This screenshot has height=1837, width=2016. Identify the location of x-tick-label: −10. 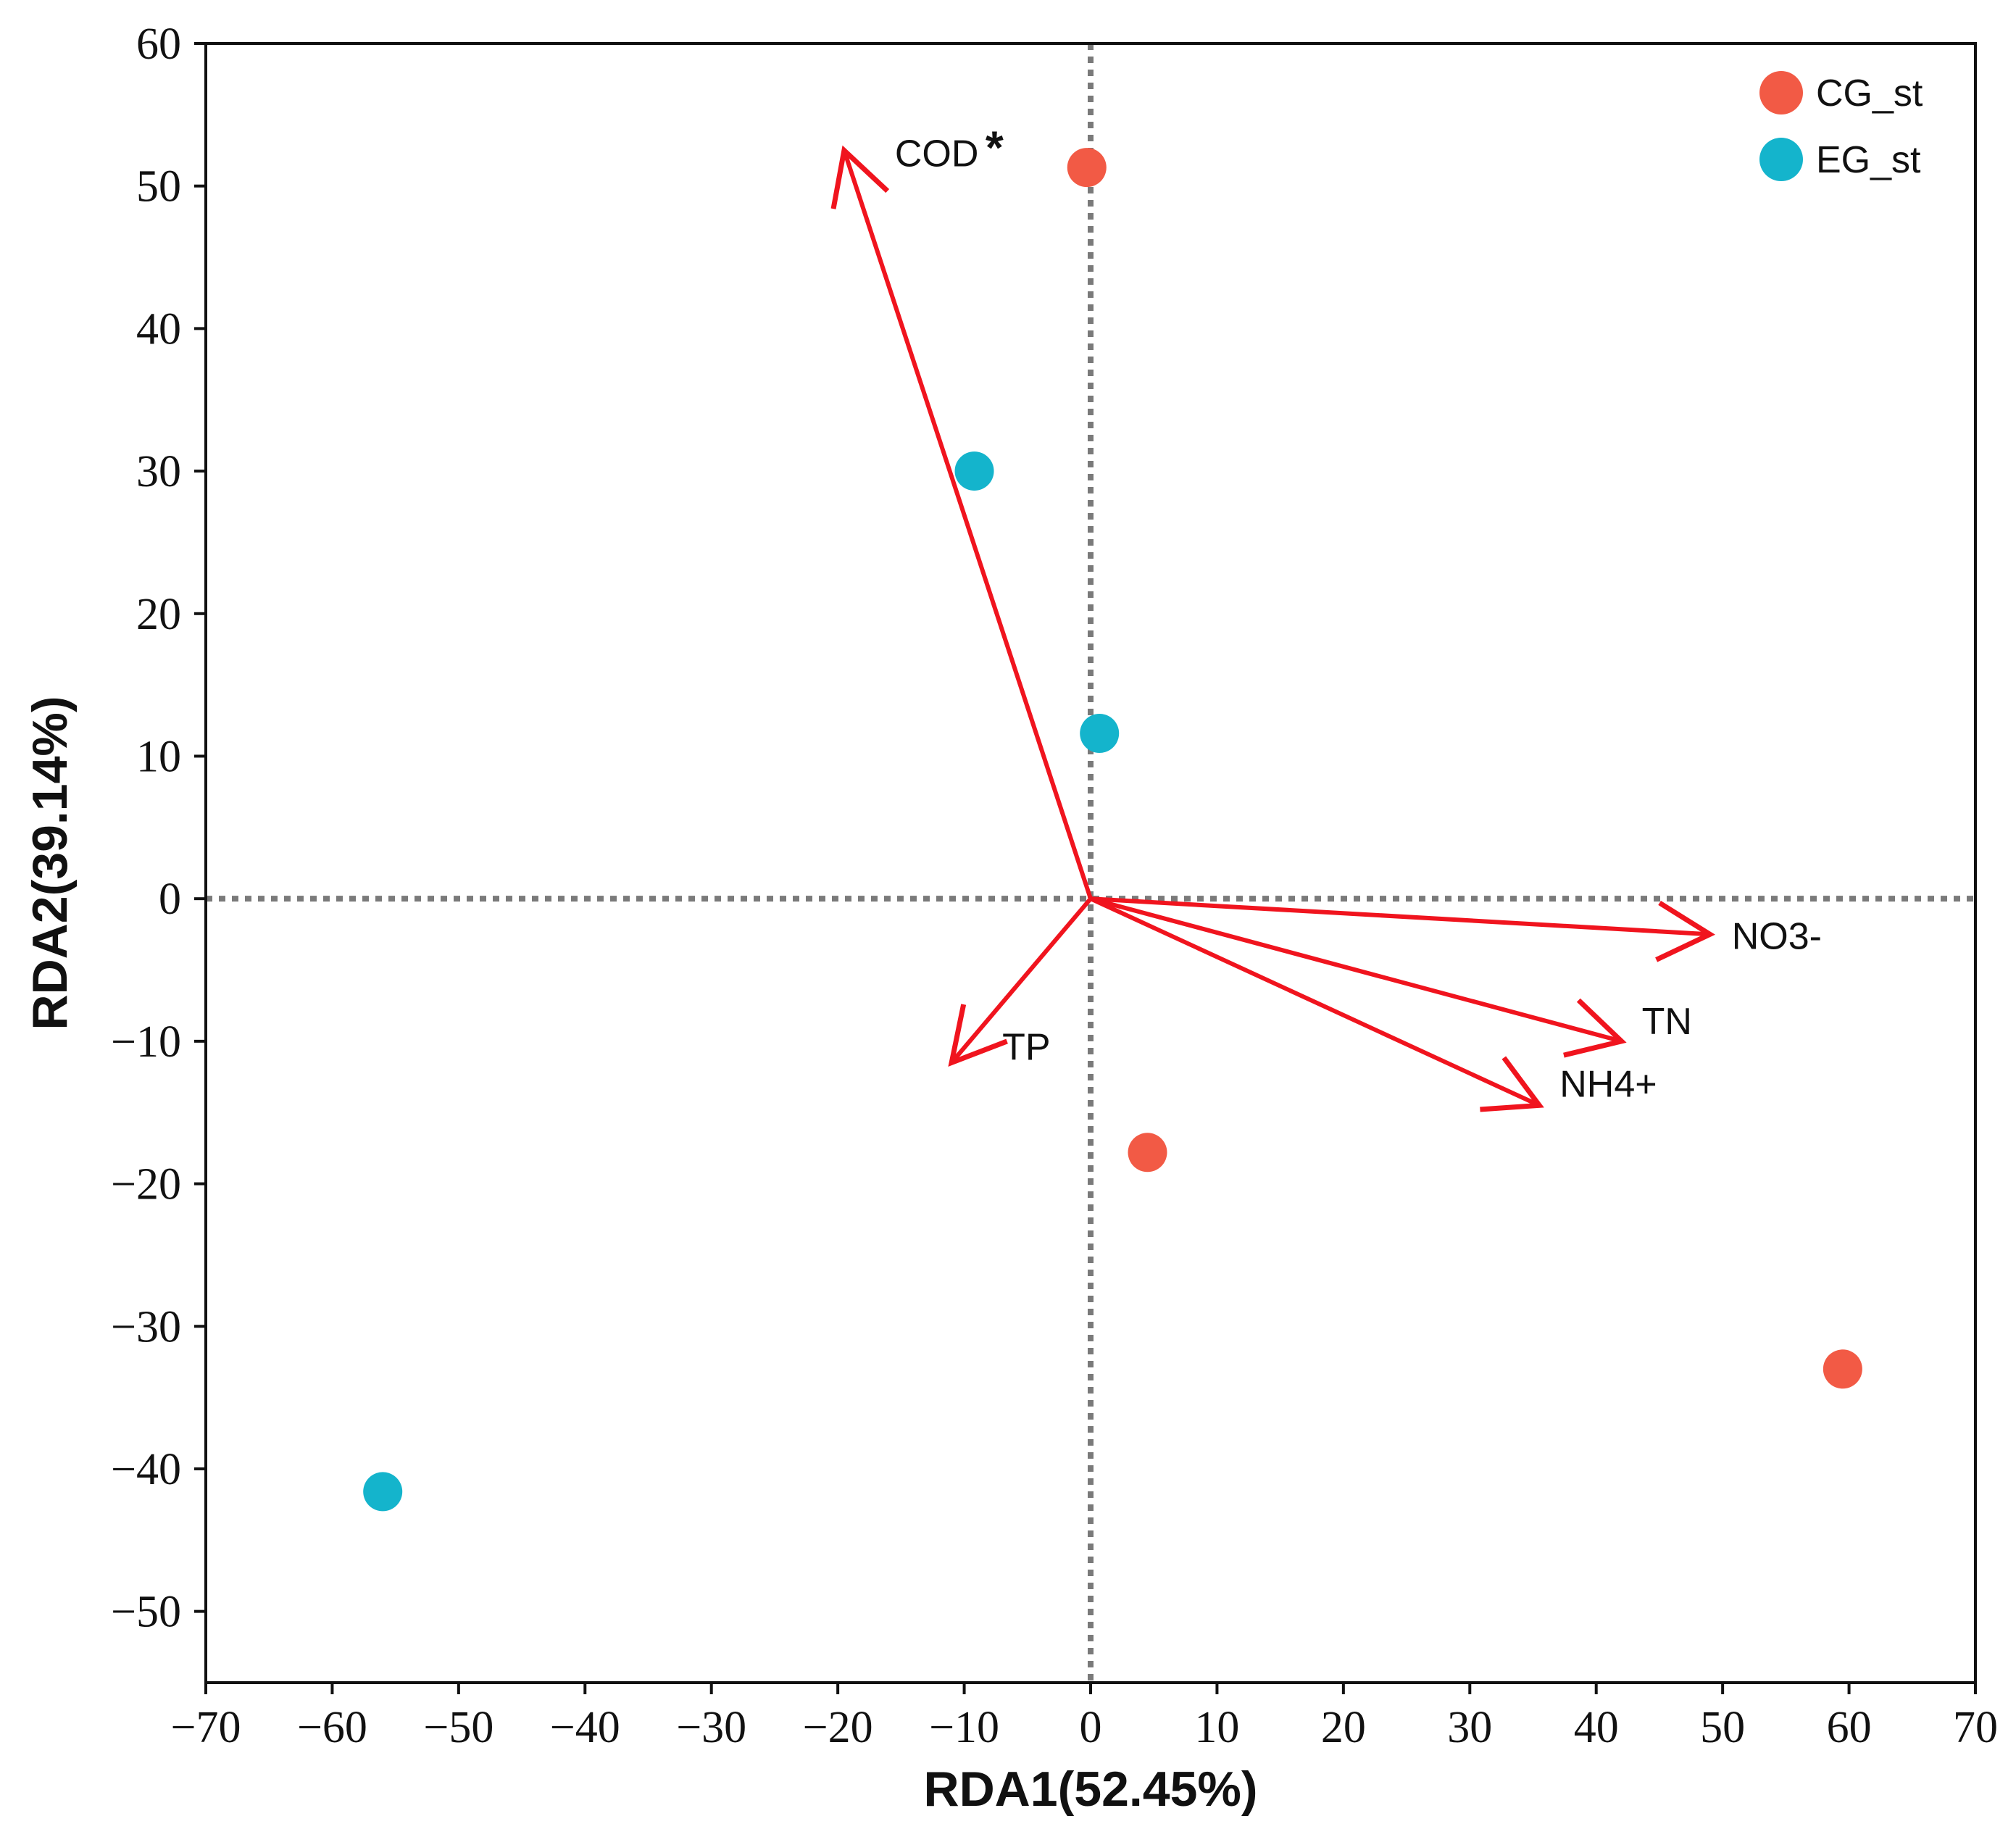
(964, 1727).